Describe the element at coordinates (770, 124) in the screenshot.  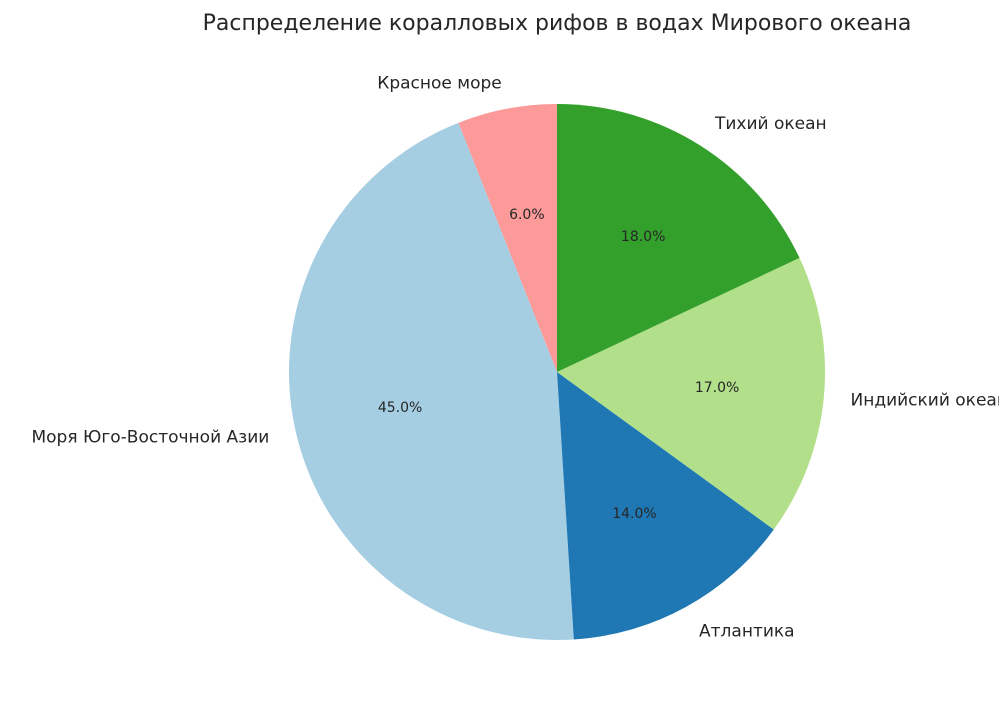
I see `slice-category-label: Тихий океан` at that location.